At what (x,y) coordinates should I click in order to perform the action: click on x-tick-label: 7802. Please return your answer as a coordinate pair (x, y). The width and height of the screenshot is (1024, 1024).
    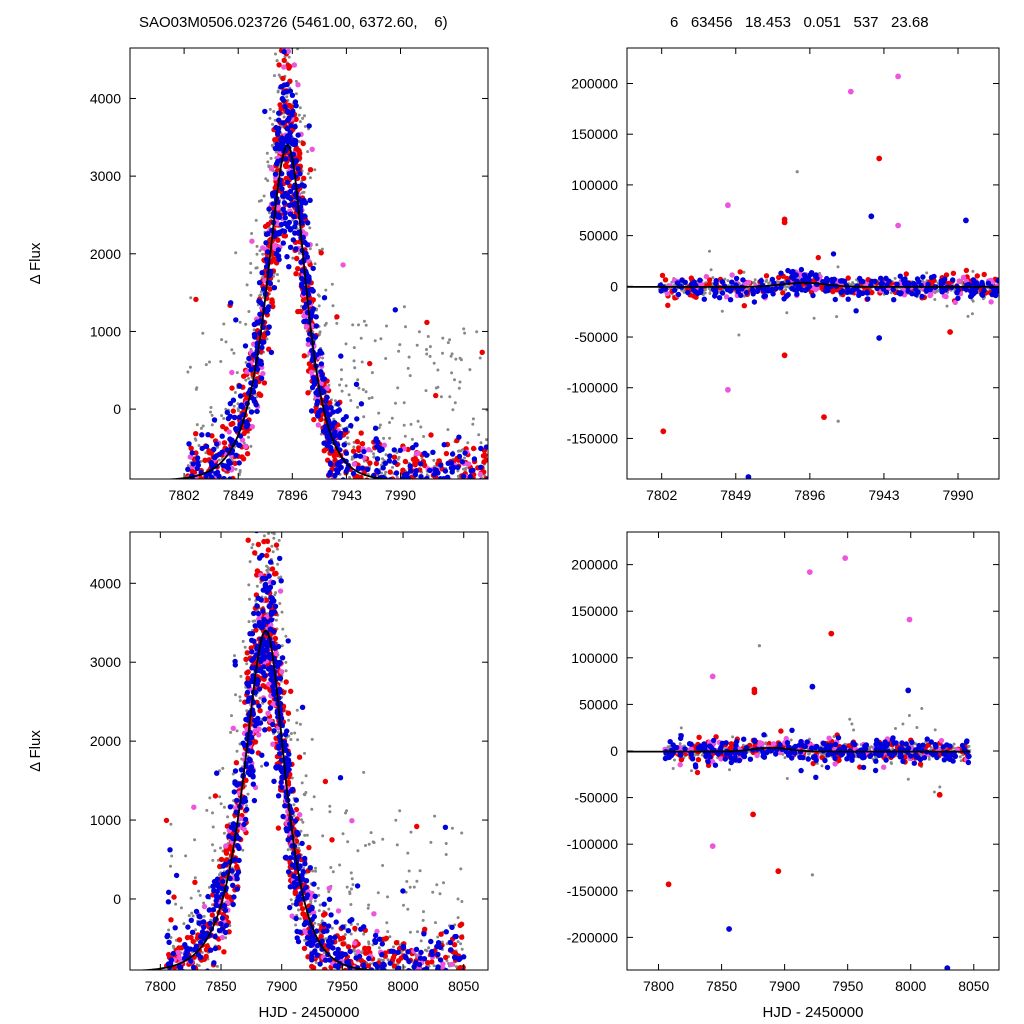
    Looking at the image, I should click on (661, 495).